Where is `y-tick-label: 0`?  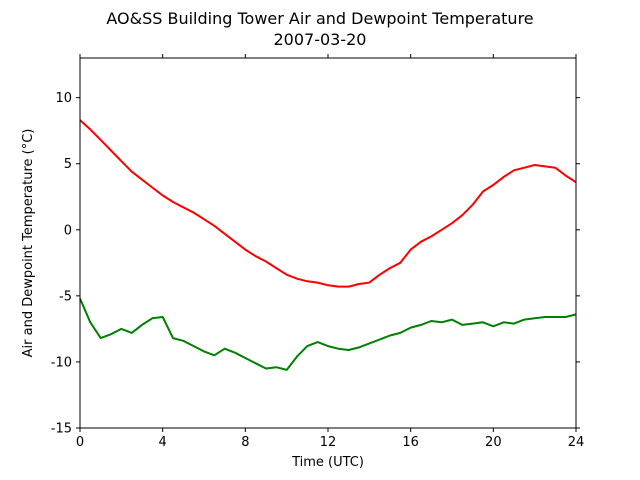 y-tick-label: 0 is located at coordinates (68, 230).